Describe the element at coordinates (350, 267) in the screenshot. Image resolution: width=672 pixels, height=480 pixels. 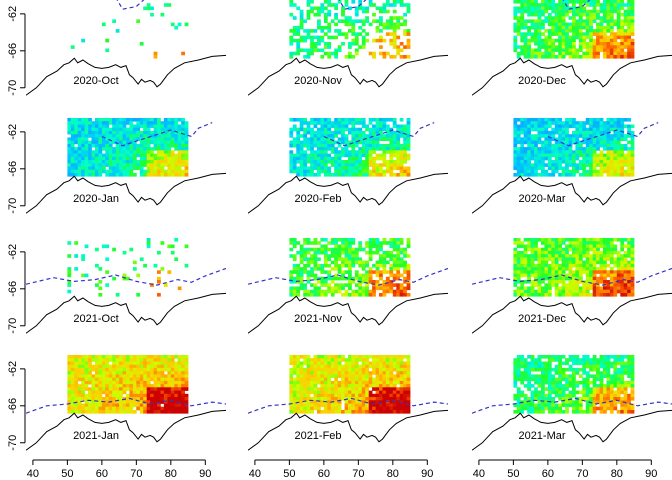
I see `heatmap-cells` at that location.